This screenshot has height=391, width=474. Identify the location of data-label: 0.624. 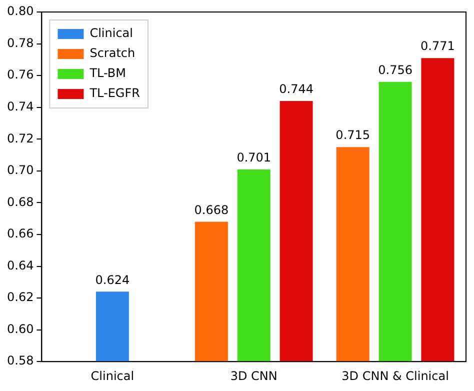
(112, 279).